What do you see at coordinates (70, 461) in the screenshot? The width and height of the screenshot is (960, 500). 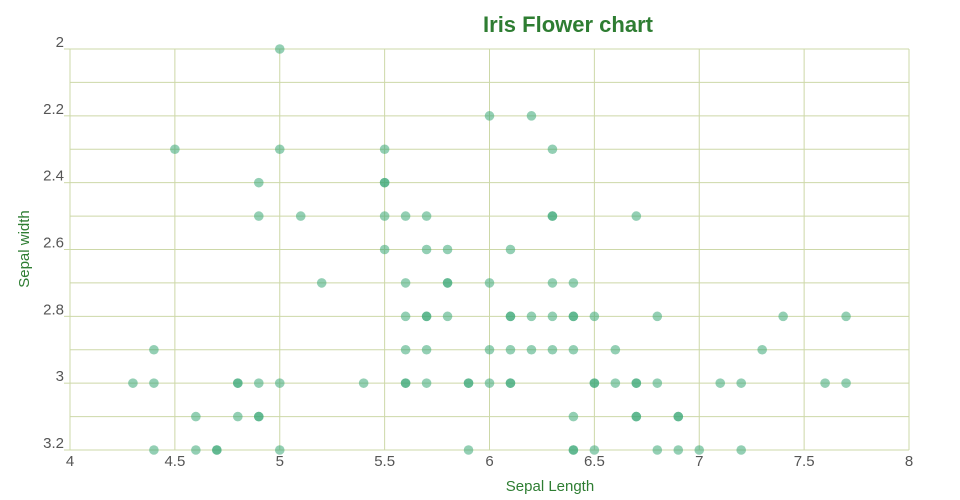 I see `x-tick-label: 4` at bounding box center [70, 461].